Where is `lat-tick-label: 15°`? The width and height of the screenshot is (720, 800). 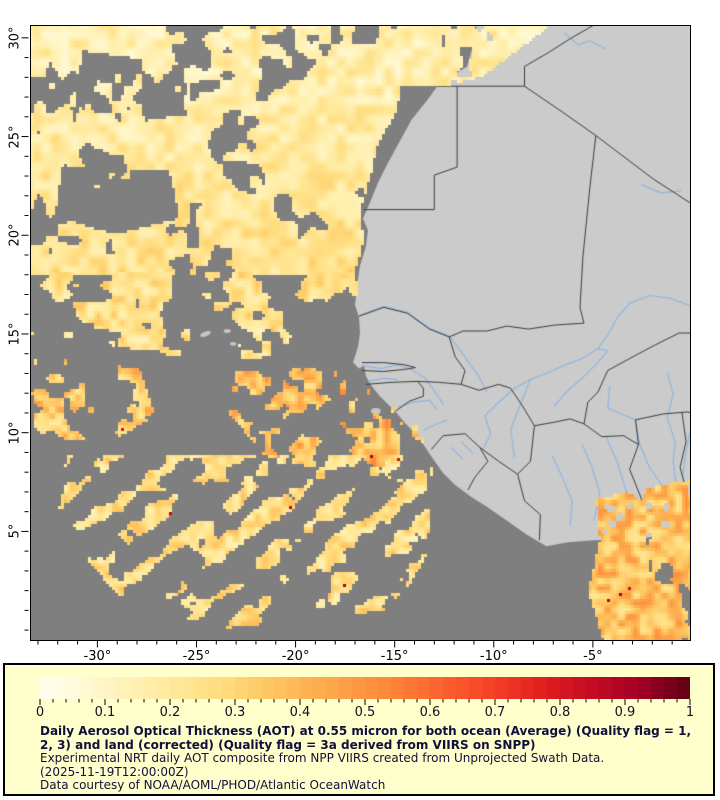 lat-tick-label: 15° is located at coordinates (15, 334).